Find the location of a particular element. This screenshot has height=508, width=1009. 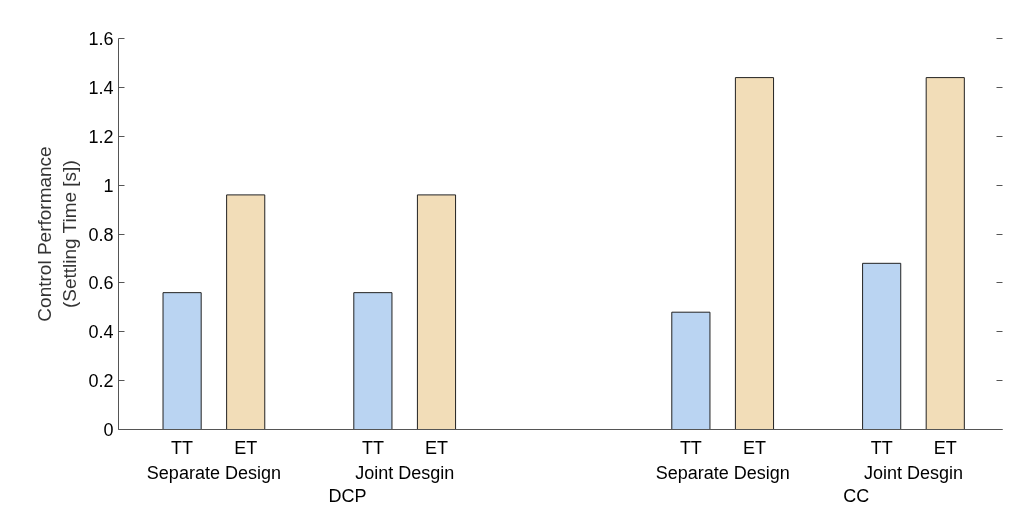

y-tick-label: 0.2 is located at coordinates (101, 381).